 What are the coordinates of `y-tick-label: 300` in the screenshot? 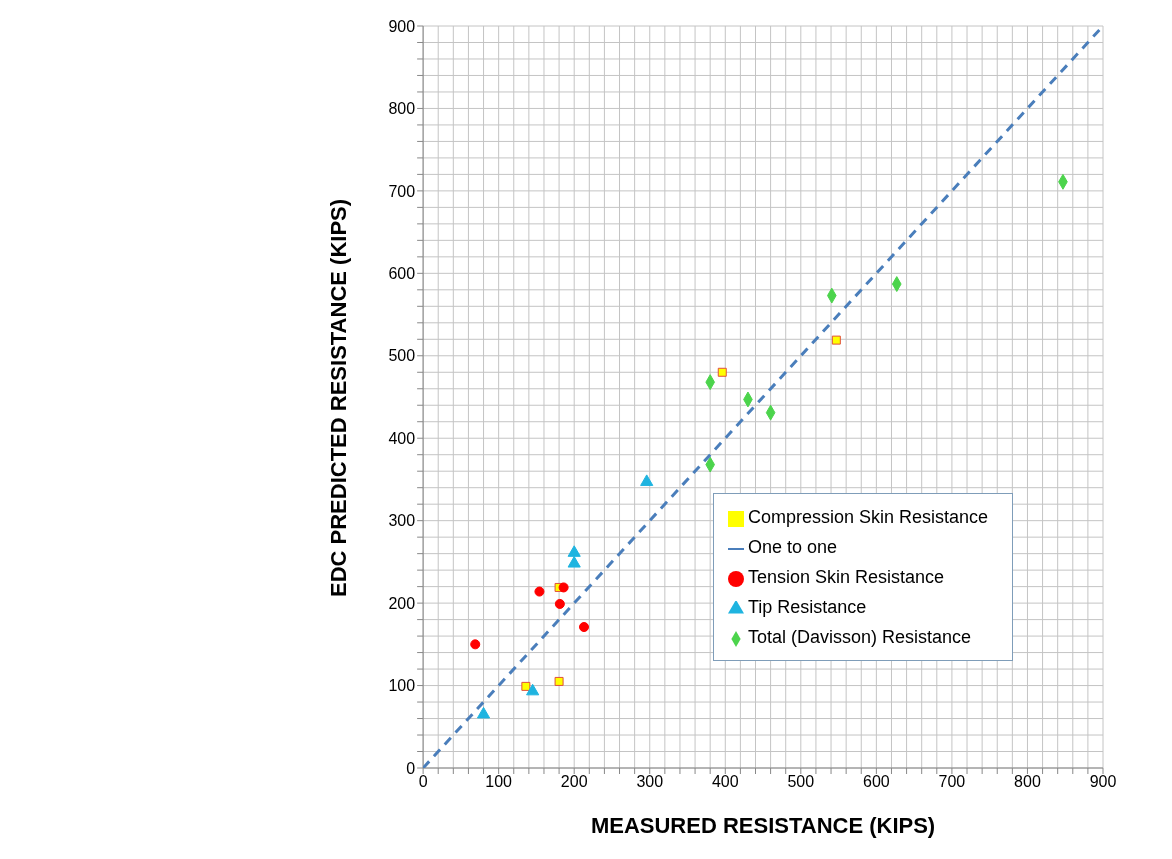 It's located at (402, 521).